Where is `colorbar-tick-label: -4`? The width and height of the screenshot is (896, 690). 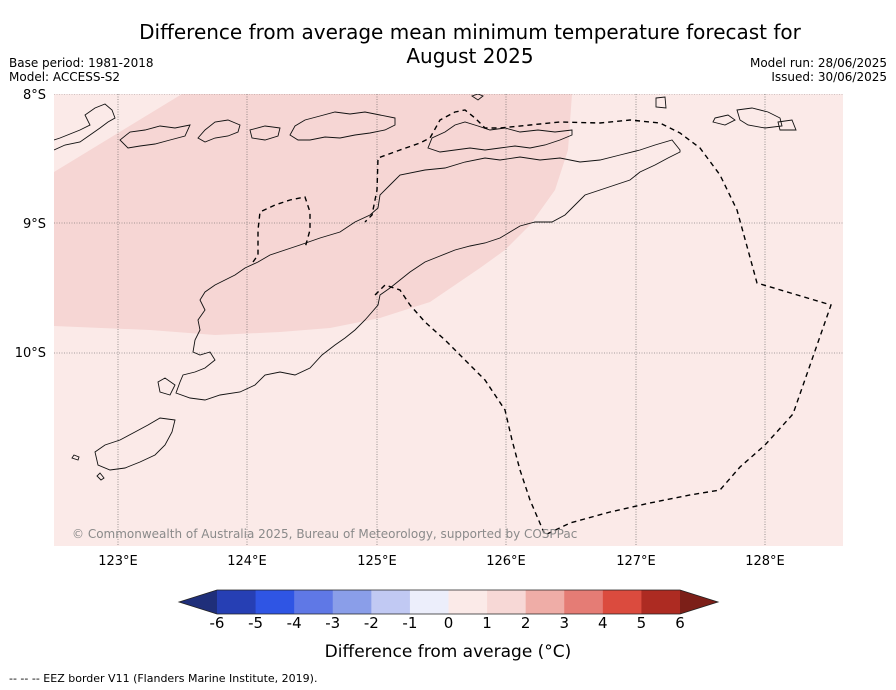 colorbar-tick-label: -4 is located at coordinates (294, 623).